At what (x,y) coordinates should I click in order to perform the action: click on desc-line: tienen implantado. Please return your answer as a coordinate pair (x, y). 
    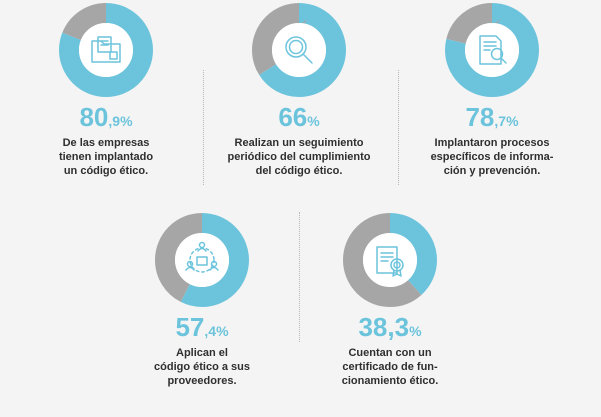
    Looking at the image, I should click on (106, 157).